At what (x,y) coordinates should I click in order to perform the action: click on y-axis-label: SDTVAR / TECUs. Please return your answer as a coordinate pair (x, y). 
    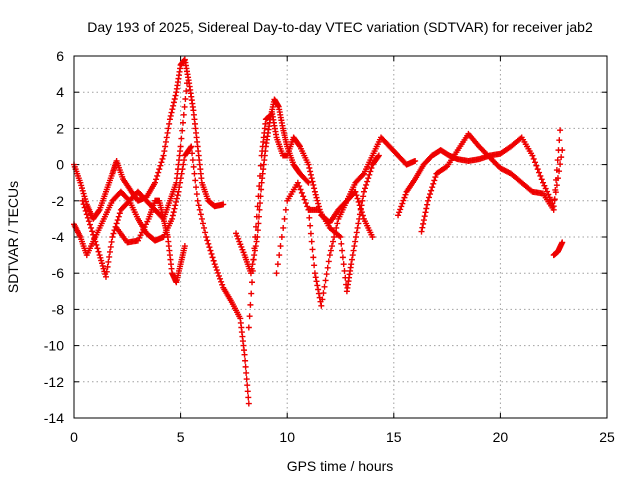
    Looking at the image, I should click on (13, 237).